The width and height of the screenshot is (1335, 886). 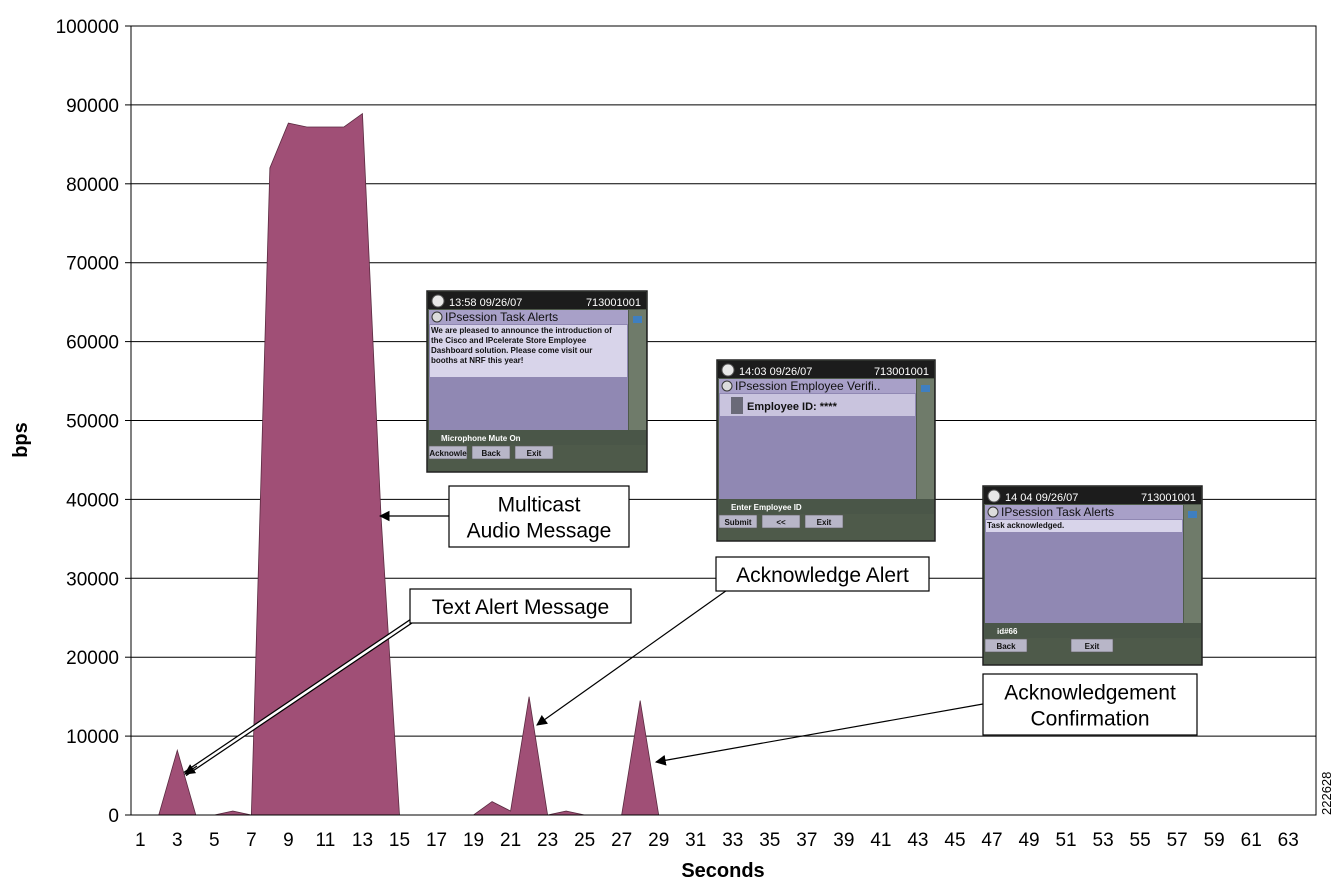 I want to click on callout-label: Text Alert Message, so click(x=520, y=607).